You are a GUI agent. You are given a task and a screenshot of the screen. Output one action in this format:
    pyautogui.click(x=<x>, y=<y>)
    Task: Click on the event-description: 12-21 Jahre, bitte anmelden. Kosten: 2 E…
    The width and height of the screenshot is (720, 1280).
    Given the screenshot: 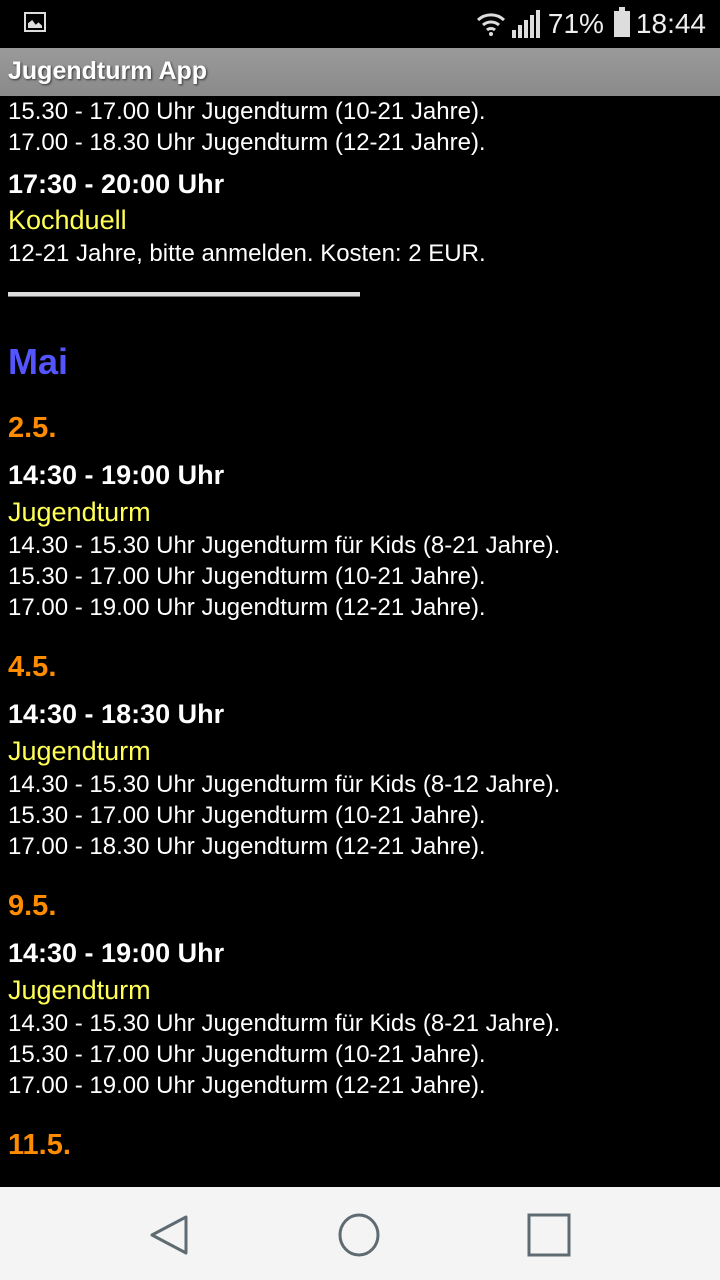 What is the action you would take?
    pyautogui.click(x=247, y=253)
    